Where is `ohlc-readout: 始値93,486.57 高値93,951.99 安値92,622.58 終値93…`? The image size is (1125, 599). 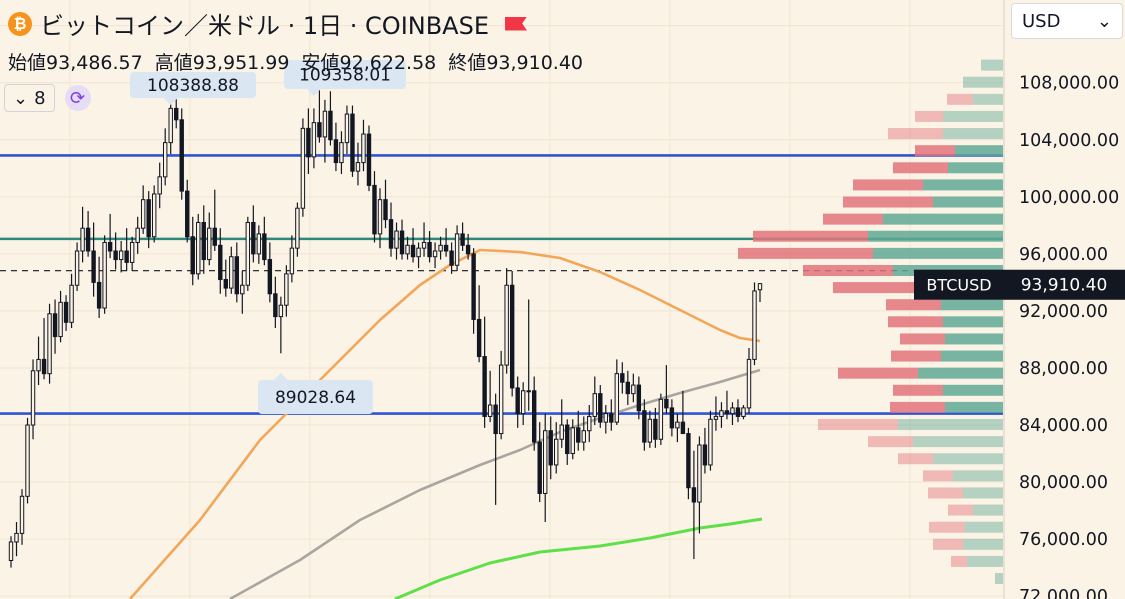
ohlc-readout: 始値93,486.57 高値93,951.99 安値92,622.58 終値93… is located at coordinates (298, 61).